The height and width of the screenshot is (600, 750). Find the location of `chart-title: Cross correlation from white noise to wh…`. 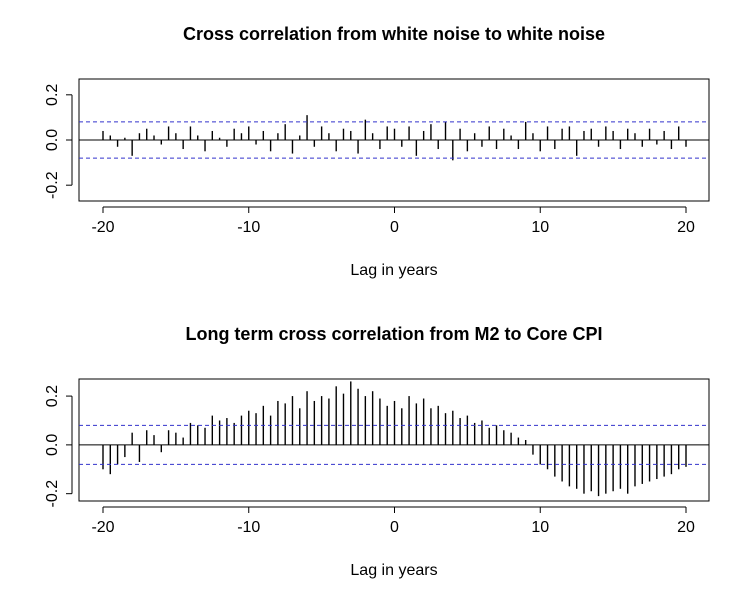

chart-title: Cross correlation from white noise to wh… is located at coordinates (394, 34).